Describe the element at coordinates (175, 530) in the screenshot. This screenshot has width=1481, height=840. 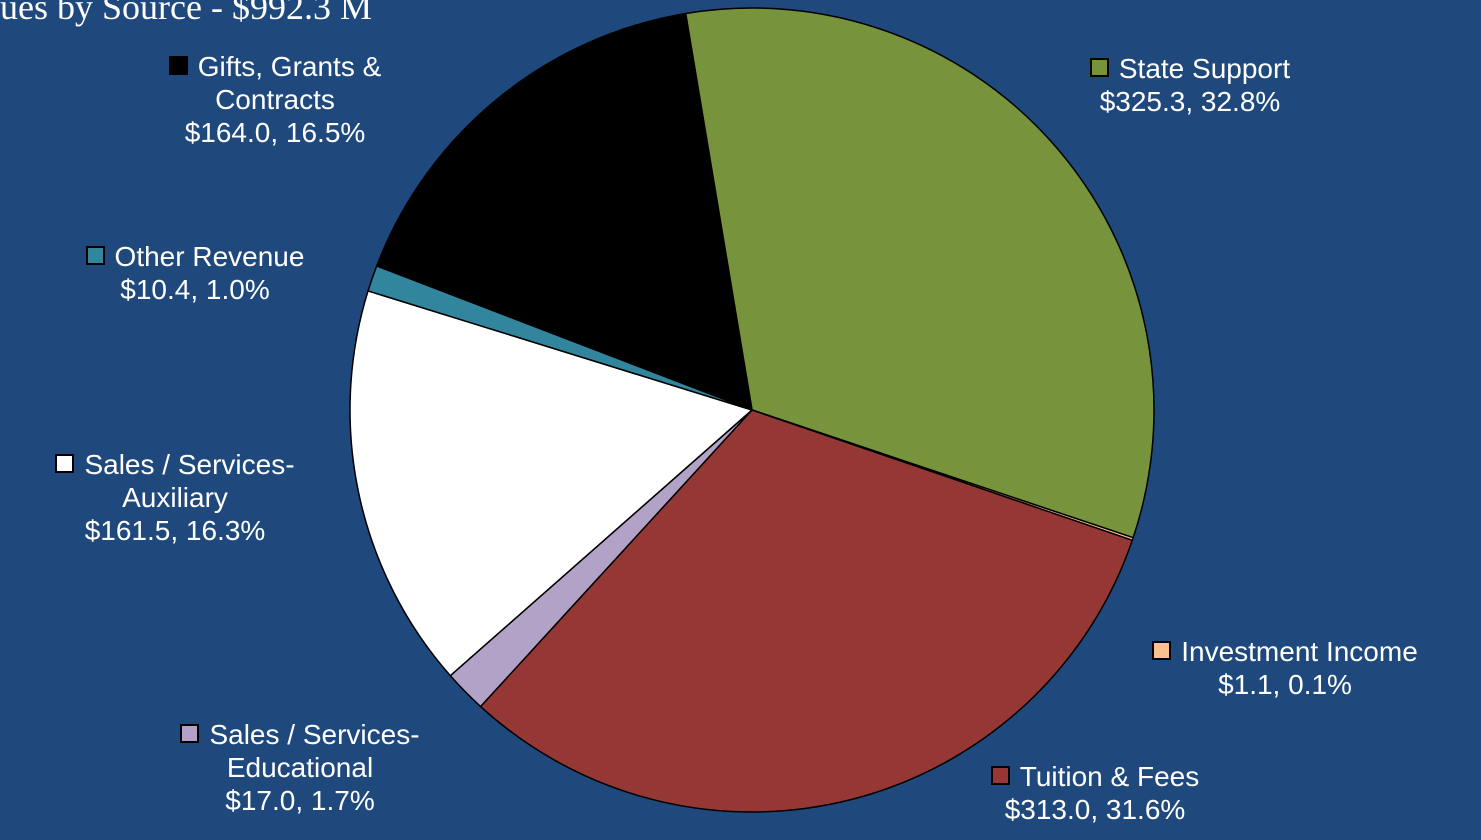
I see `value-label: $161.5, 16.3%` at that location.